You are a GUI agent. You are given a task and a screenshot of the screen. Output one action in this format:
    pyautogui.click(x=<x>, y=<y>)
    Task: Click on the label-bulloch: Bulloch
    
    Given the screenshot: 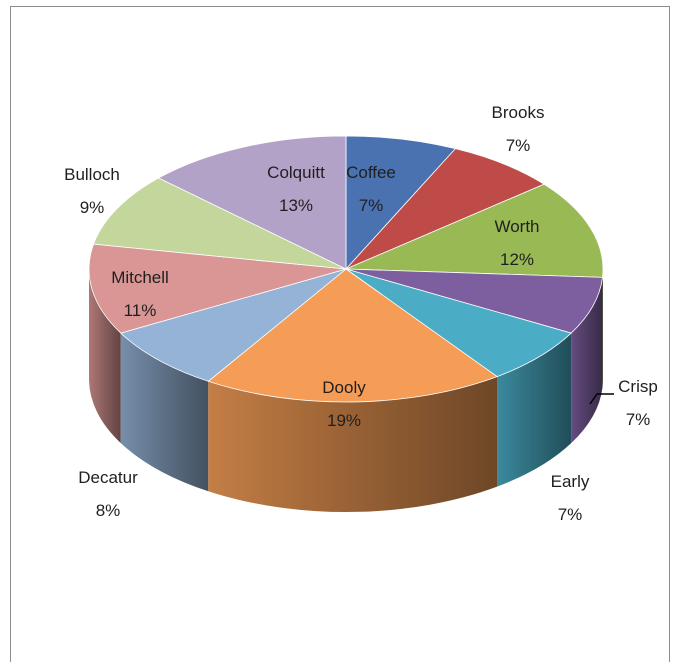 What is the action you would take?
    pyautogui.click(x=92, y=174)
    